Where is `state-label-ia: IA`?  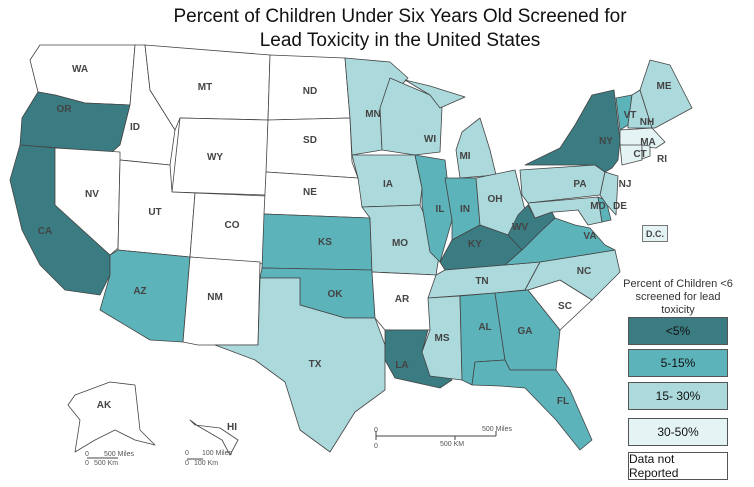 state-label-ia: IA is located at coordinates (388, 184).